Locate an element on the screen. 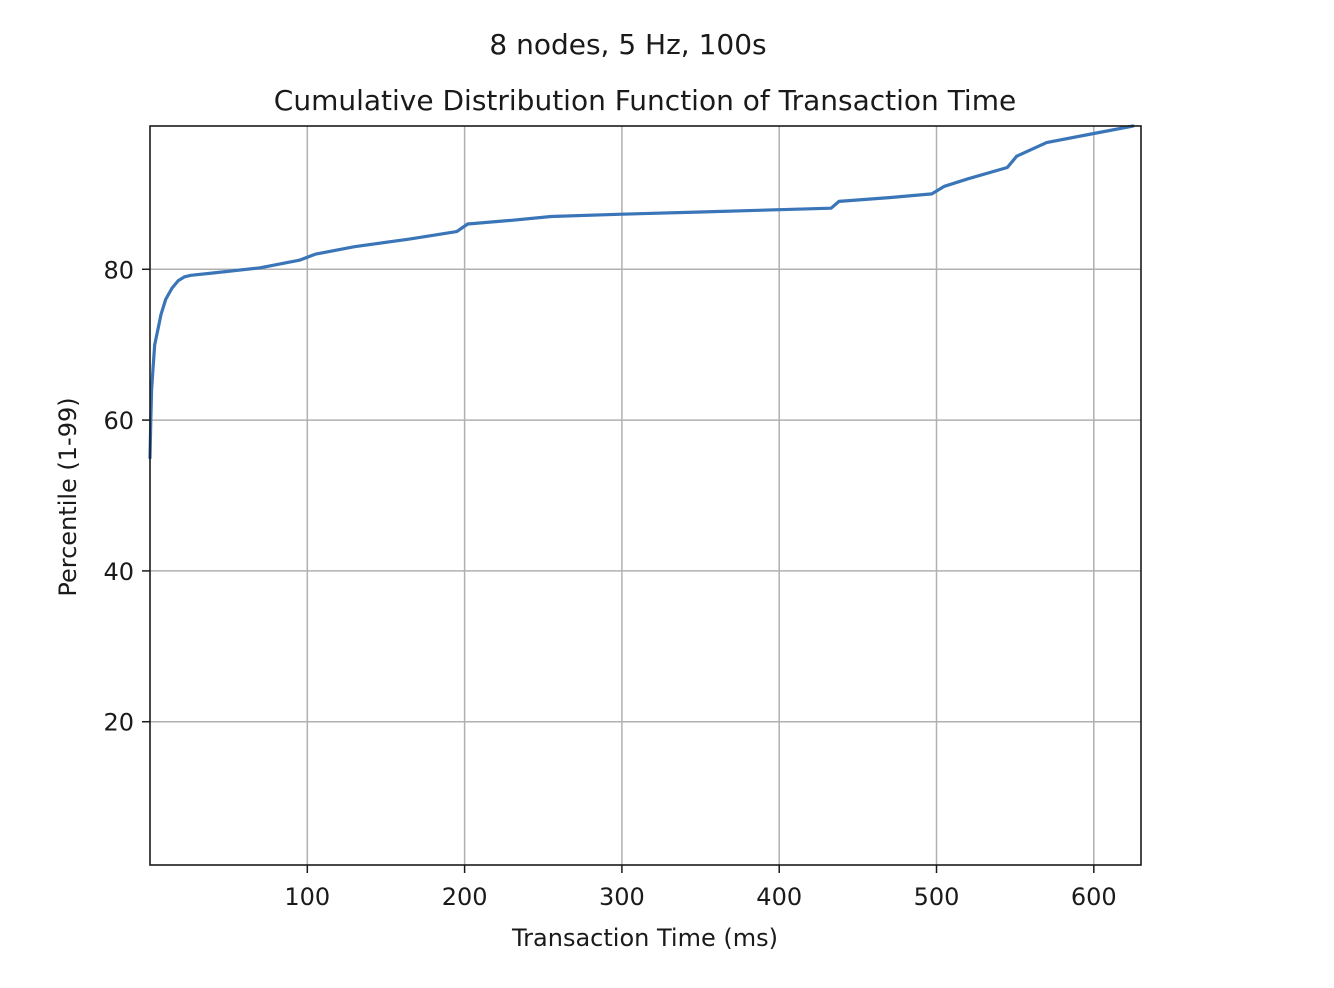  x-axis-label: Transaction Time (ms) is located at coordinates (644, 938).